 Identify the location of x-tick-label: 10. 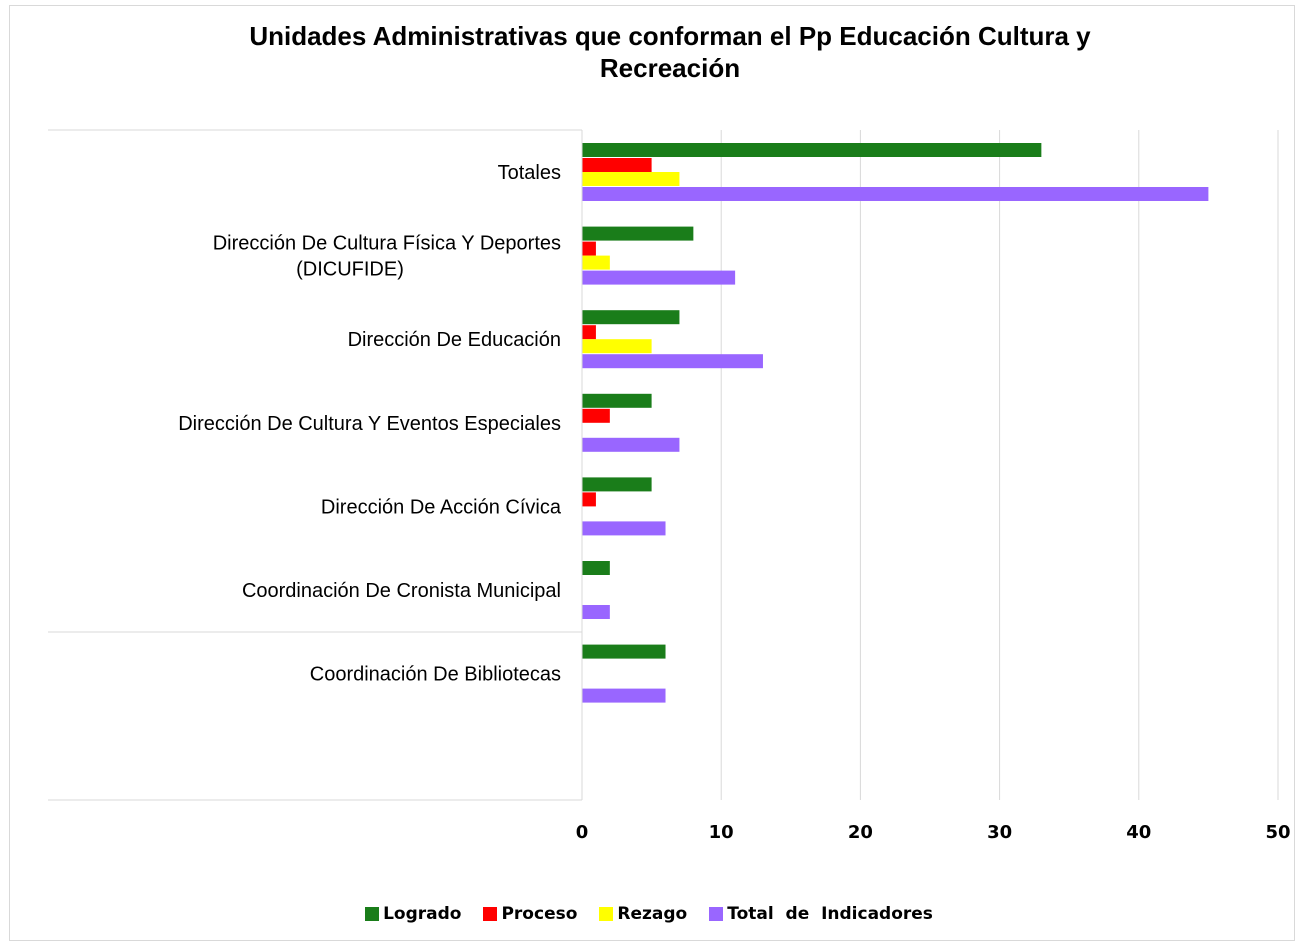
(721, 832).